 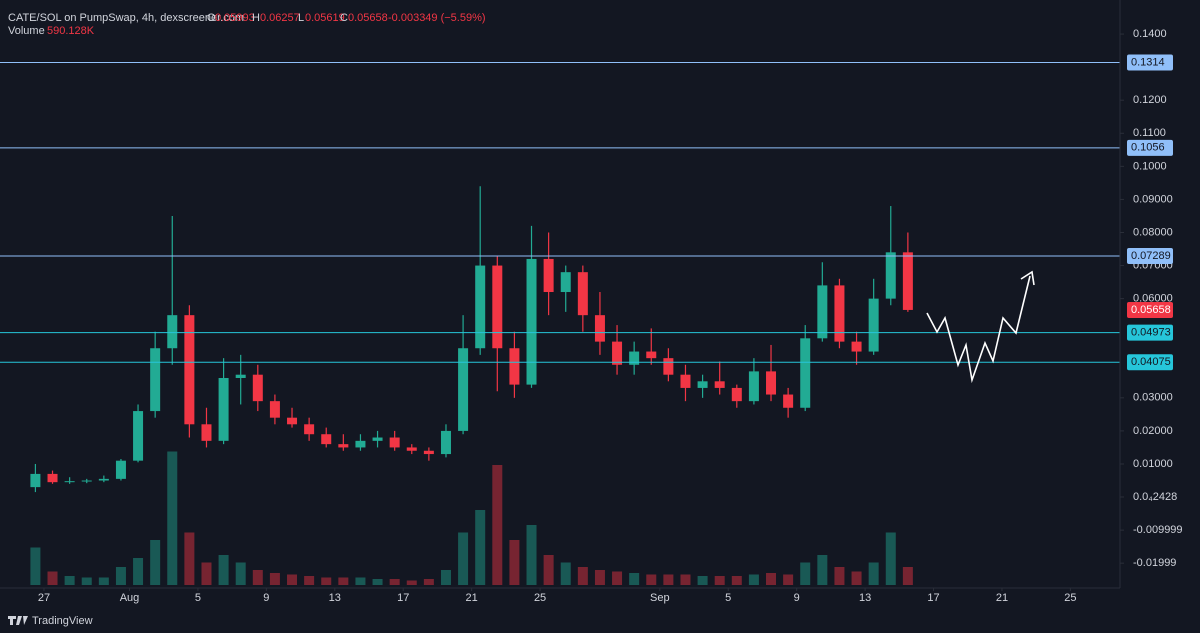 What do you see at coordinates (325, 18) in the screenshot?
I see `low-value: 0.05619` at bounding box center [325, 18].